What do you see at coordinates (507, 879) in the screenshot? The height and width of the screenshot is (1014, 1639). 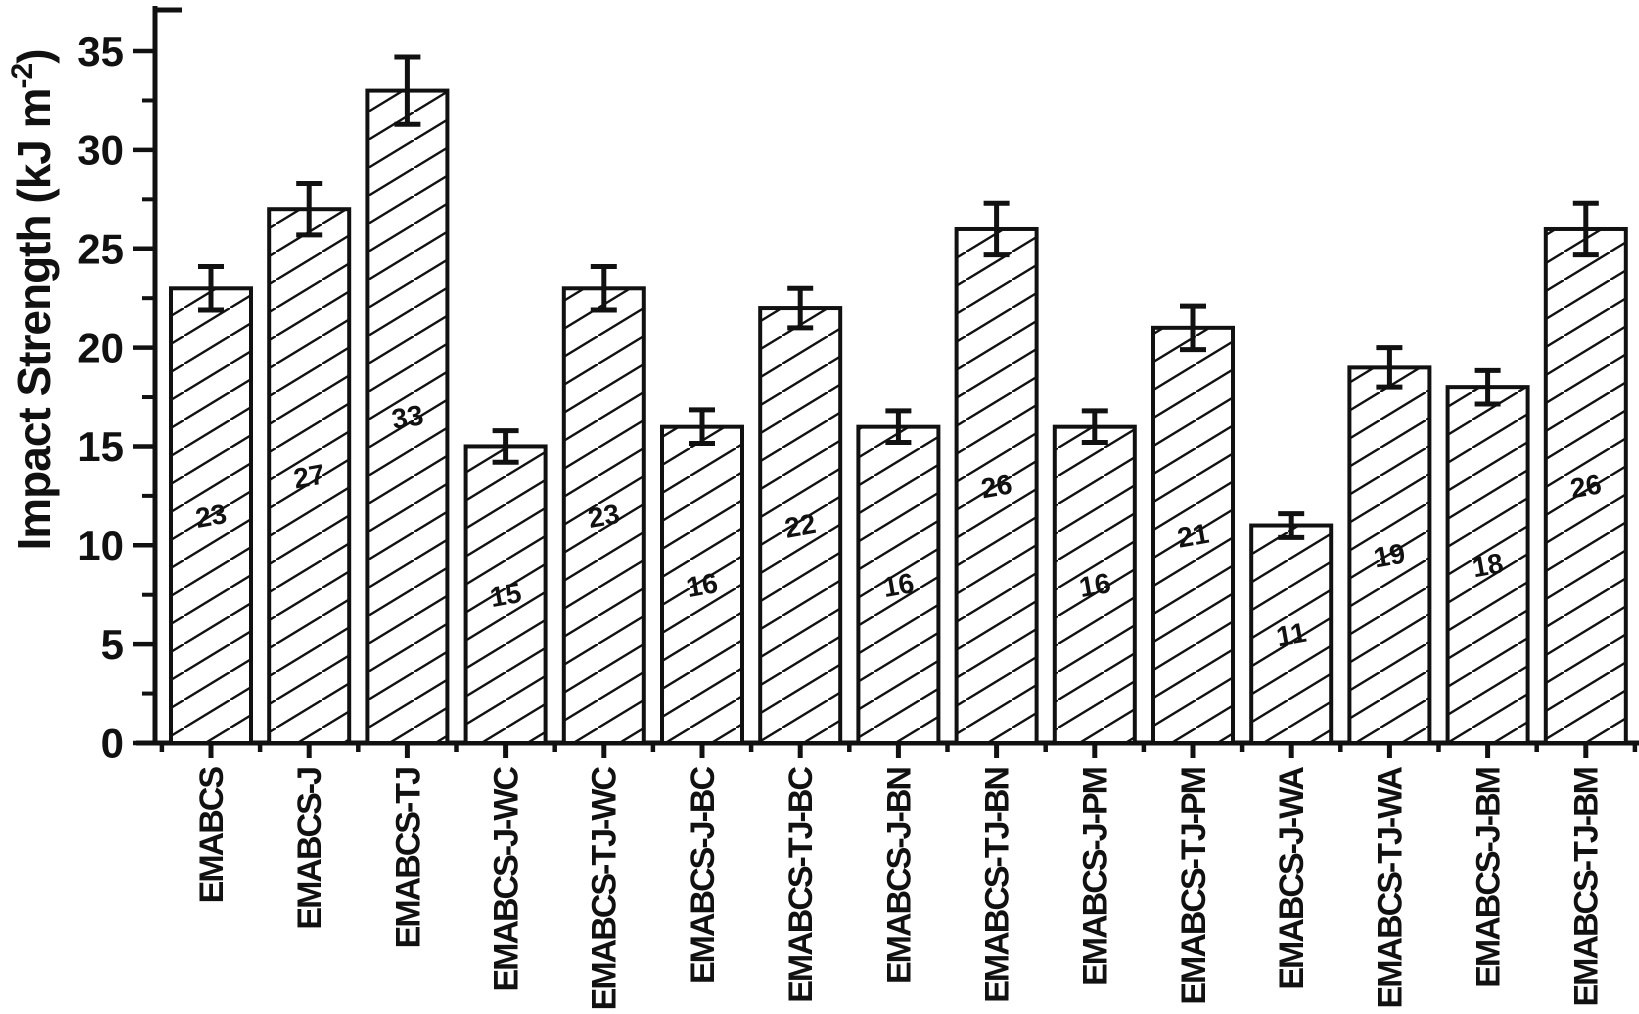 I see `x-category-label: EMABCS-J-WC` at bounding box center [507, 879].